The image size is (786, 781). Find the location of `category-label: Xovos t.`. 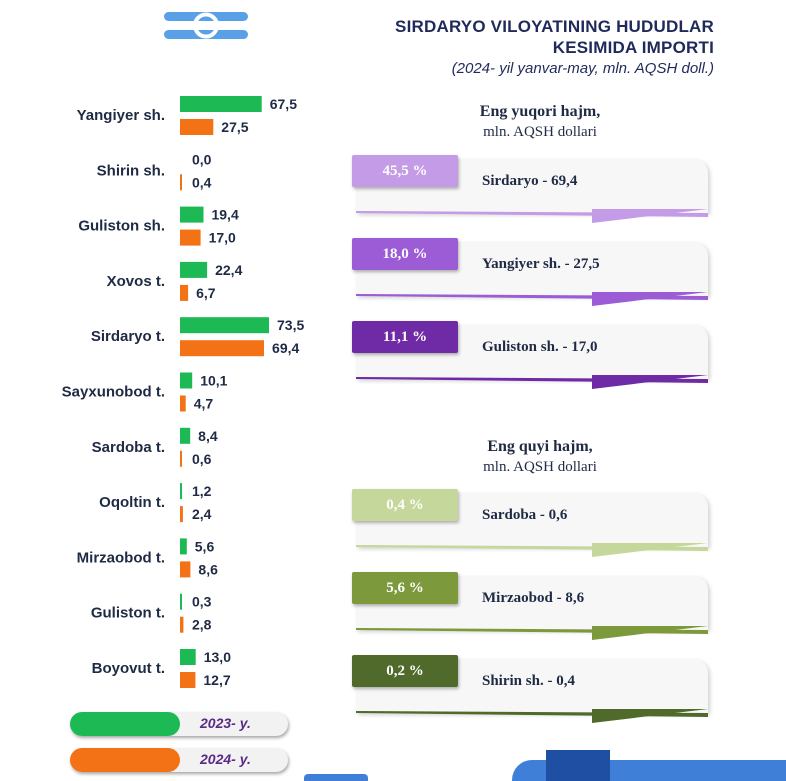

category-label: Xovos t. is located at coordinates (136, 281).